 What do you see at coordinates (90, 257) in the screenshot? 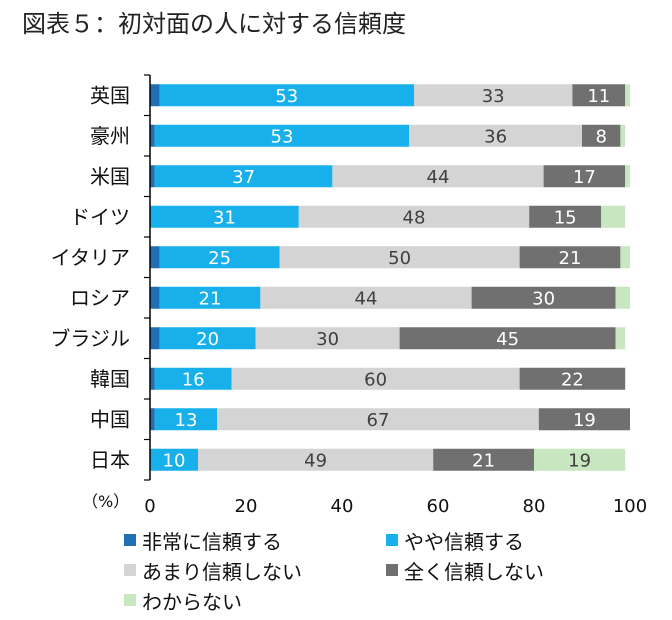
I see `category-label: イタリア` at bounding box center [90, 257].